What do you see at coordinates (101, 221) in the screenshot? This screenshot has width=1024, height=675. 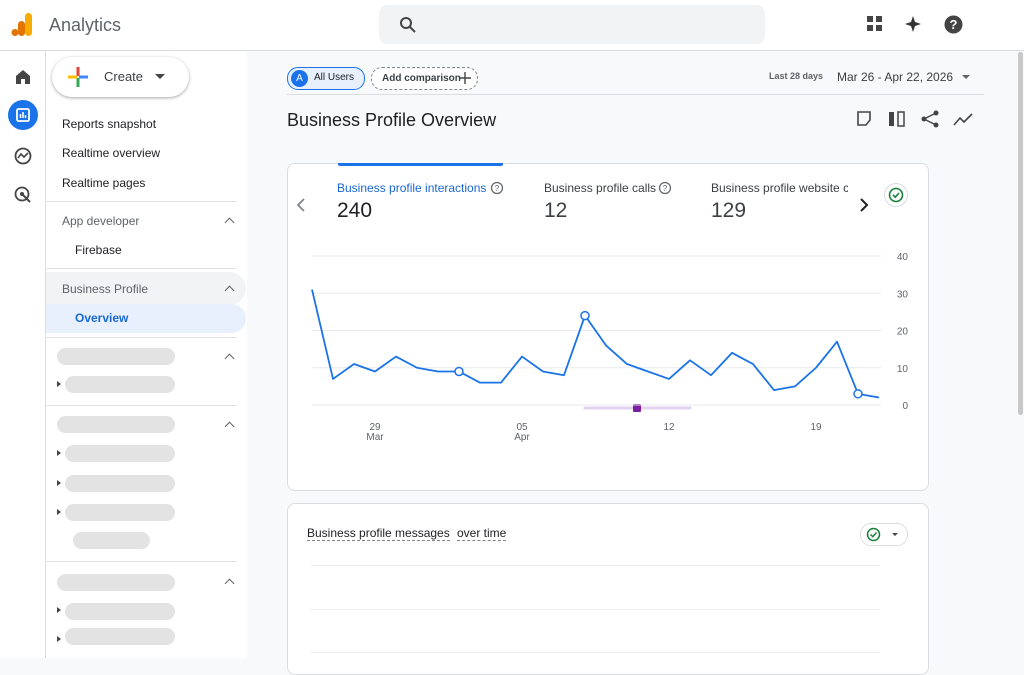 I see `nav-section: App developer` at bounding box center [101, 221].